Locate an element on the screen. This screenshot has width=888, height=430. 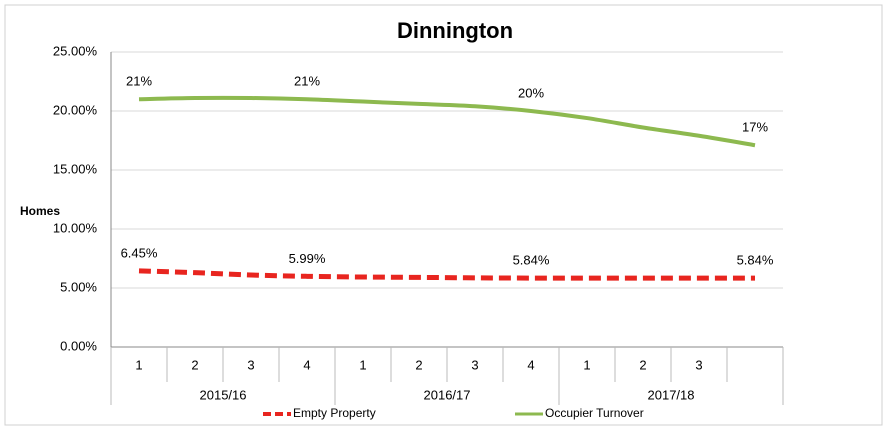
group-label: 2016/17 is located at coordinates (447, 394).